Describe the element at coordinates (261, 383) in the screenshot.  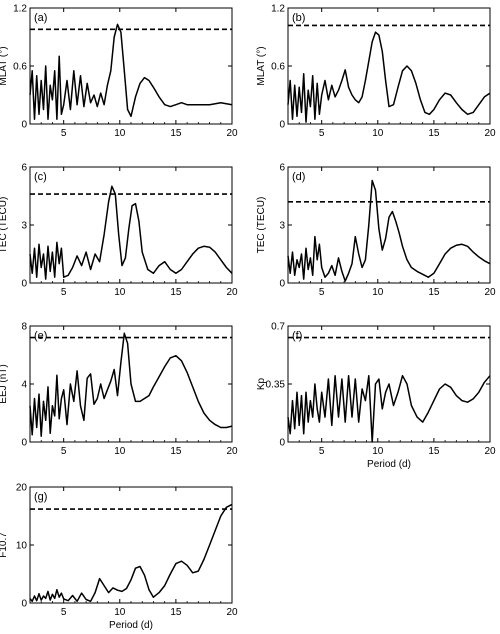
I see `y-axis-label: Kp` at that location.